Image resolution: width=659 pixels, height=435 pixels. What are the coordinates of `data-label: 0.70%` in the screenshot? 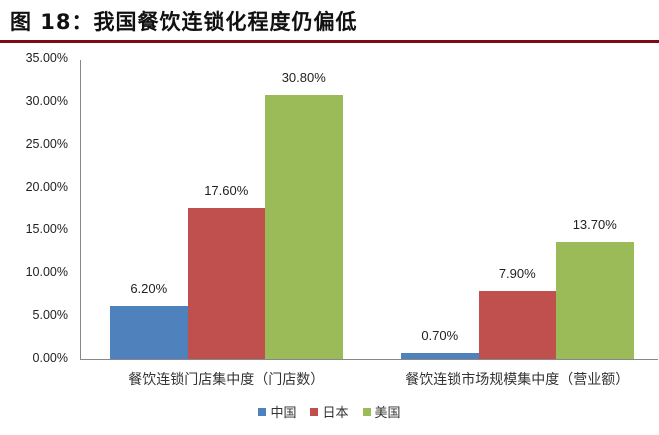 It's located at (440, 335).